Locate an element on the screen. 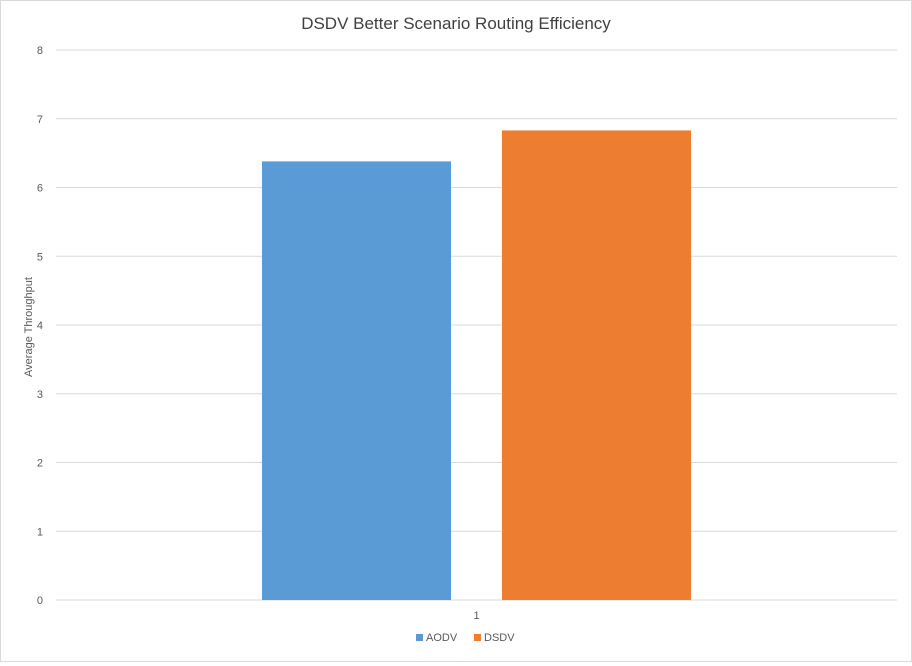 Image resolution: width=912 pixels, height=666 pixels. y-axis-label: Average Throughput is located at coordinates (29, 327).